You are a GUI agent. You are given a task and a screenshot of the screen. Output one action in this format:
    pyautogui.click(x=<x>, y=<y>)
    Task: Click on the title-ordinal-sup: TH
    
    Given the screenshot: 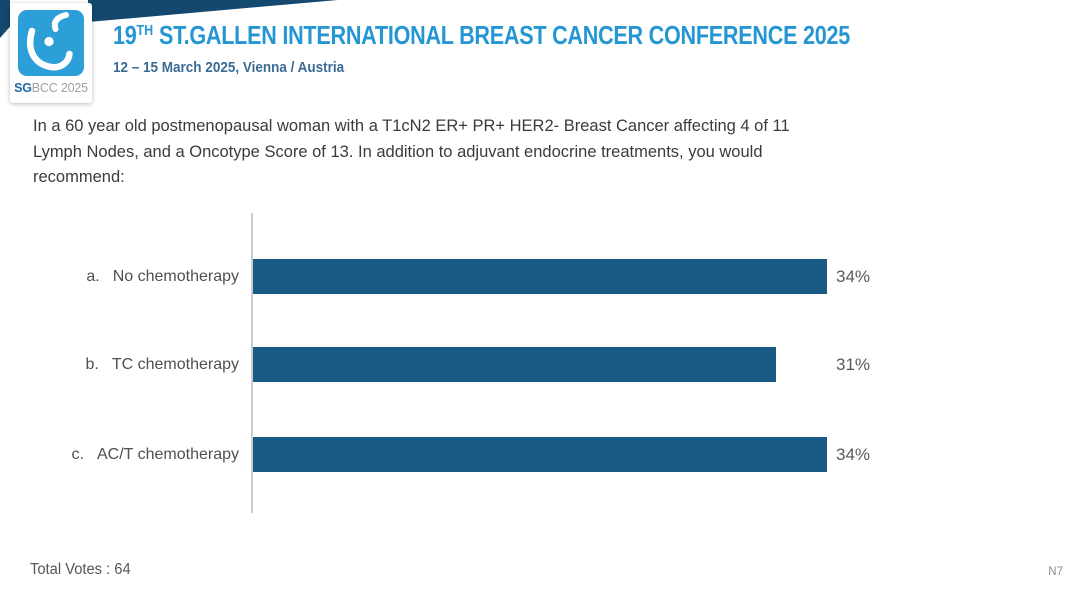 What is the action you would take?
    pyautogui.click(x=145, y=30)
    